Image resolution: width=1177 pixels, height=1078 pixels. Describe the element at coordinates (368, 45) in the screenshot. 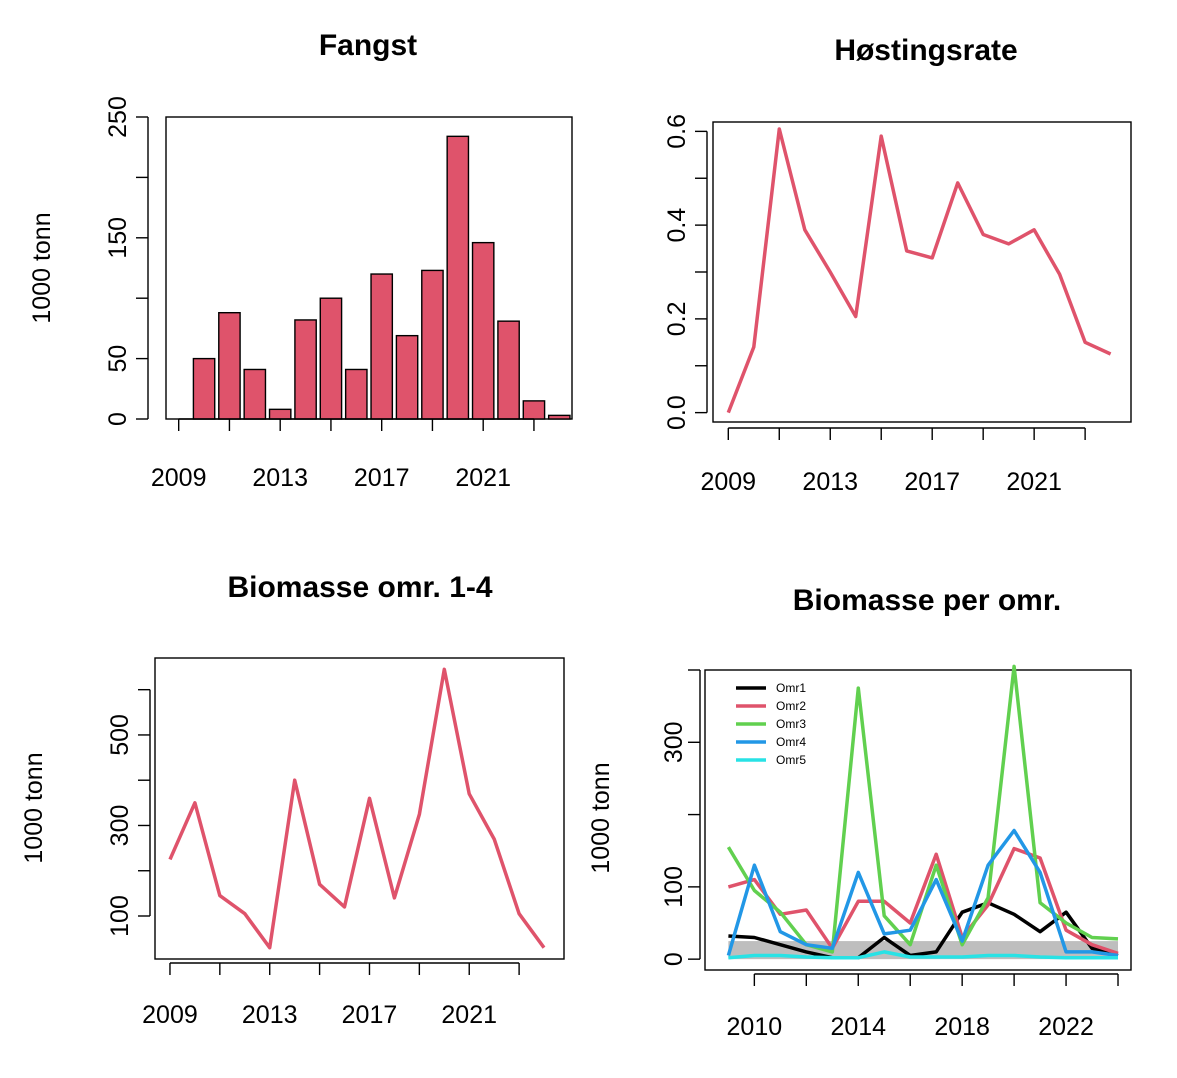

I see `panel-title-fangst: Fangst` at that location.